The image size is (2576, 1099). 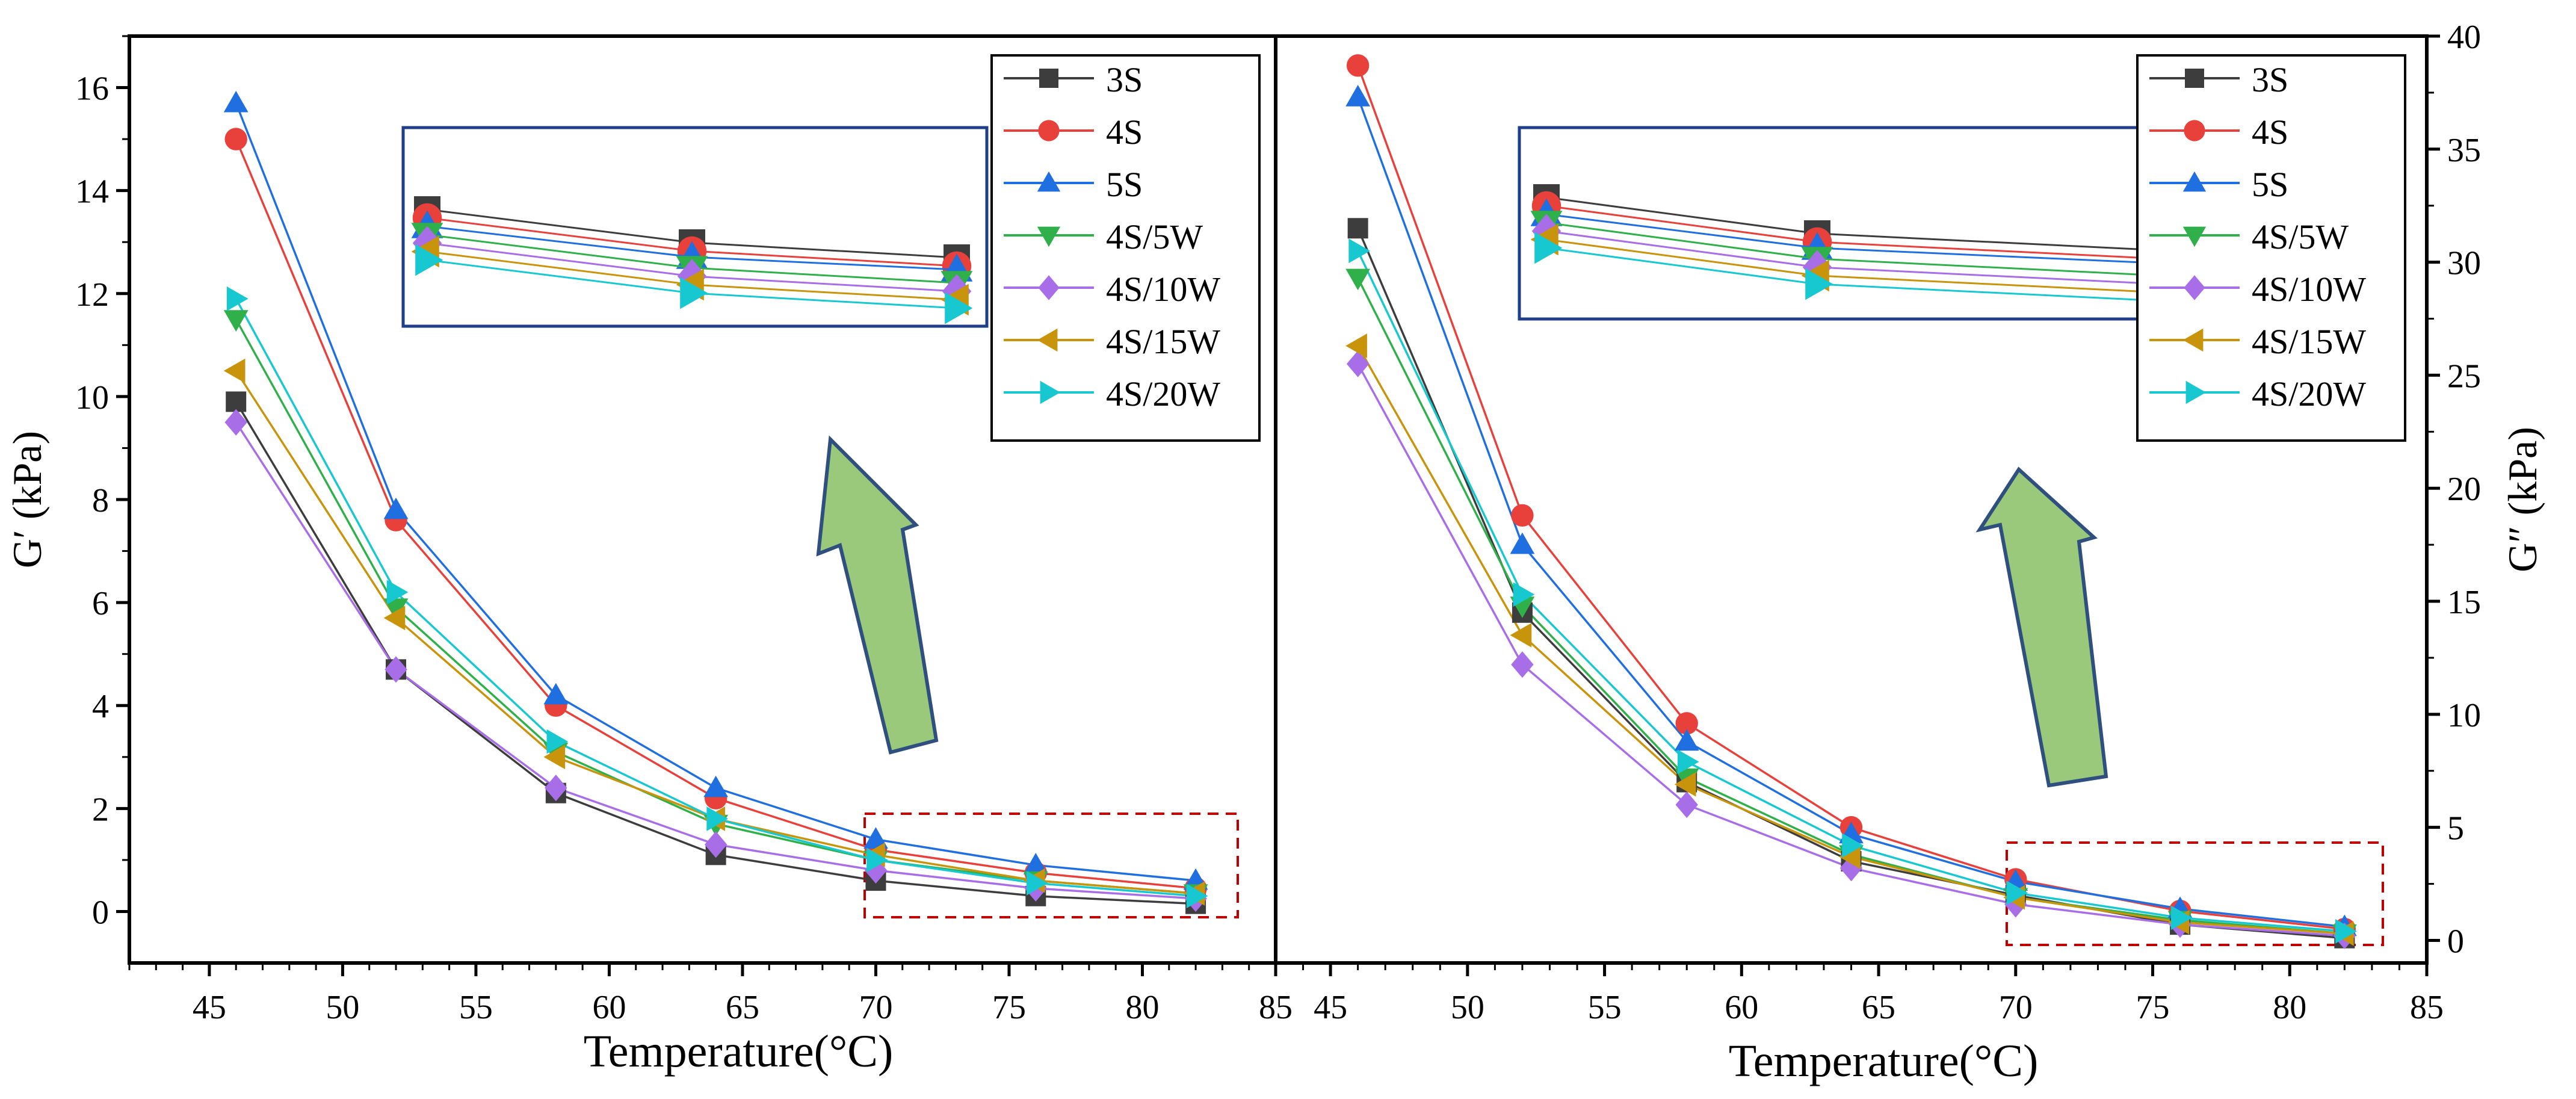 What do you see at coordinates (739, 1051) in the screenshot?
I see `x-axis-label-left: Temperature(°C)` at bounding box center [739, 1051].